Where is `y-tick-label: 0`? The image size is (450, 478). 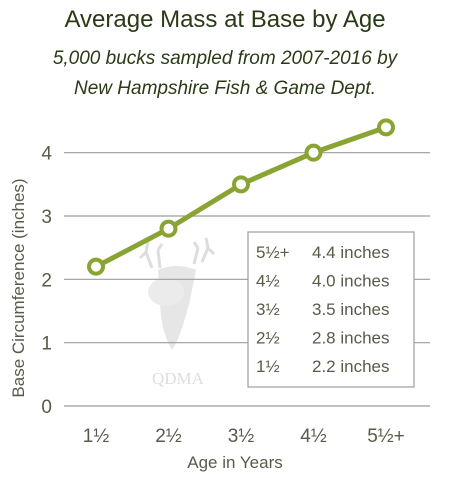 y-tick-label: 0 is located at coordinates (46, 407).